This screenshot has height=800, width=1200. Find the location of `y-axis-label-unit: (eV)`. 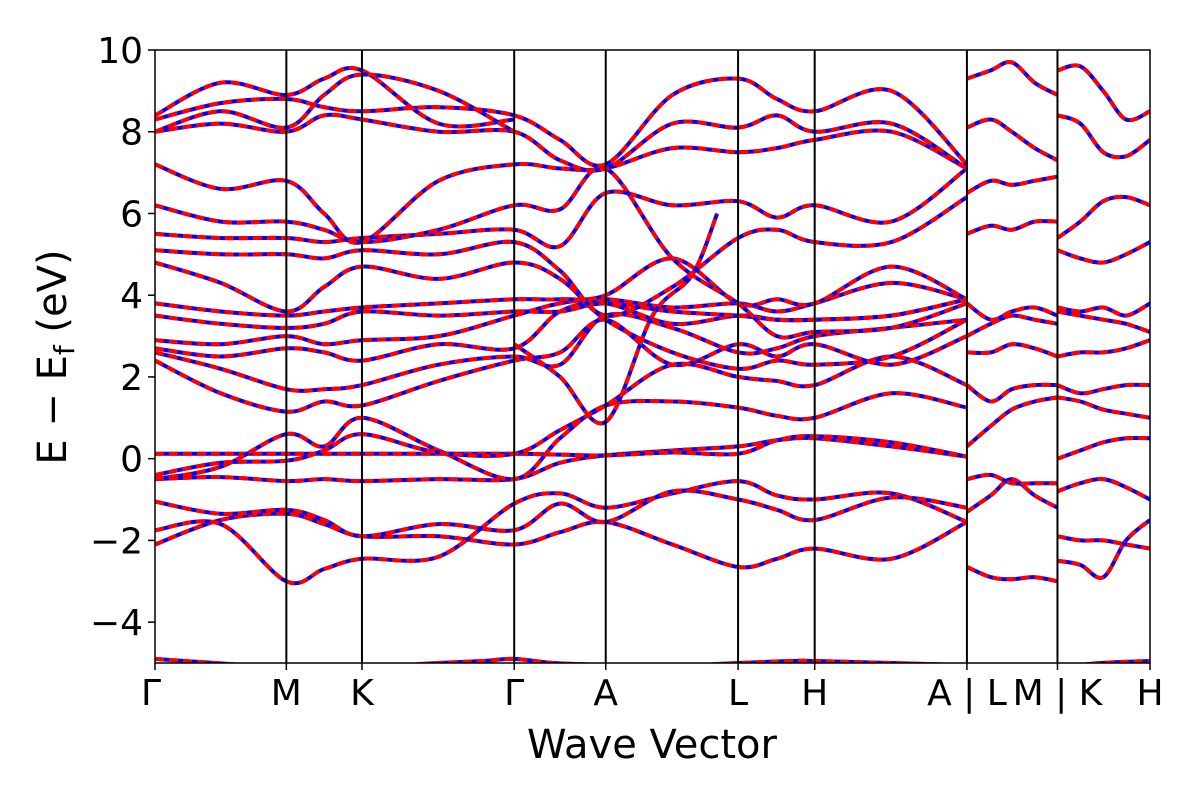

y-axis-label-unit: (eV) is located at coordinates (53, 297).